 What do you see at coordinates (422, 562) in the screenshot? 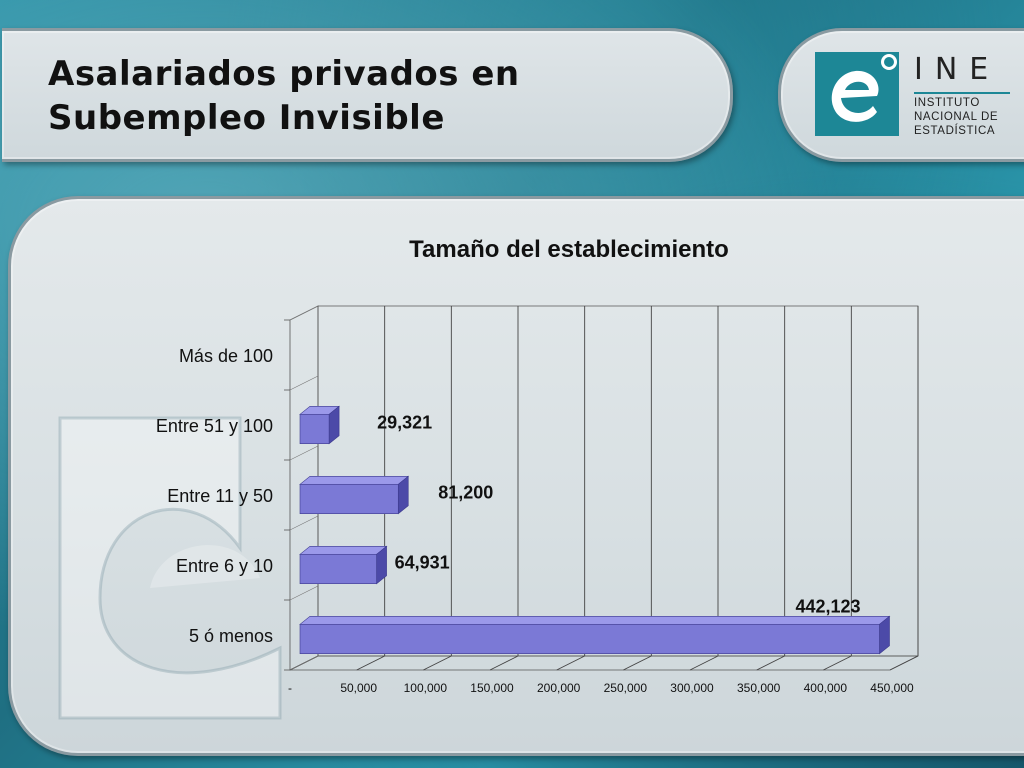
I see `data-label: 64,931` at bounding box center [422, 562].